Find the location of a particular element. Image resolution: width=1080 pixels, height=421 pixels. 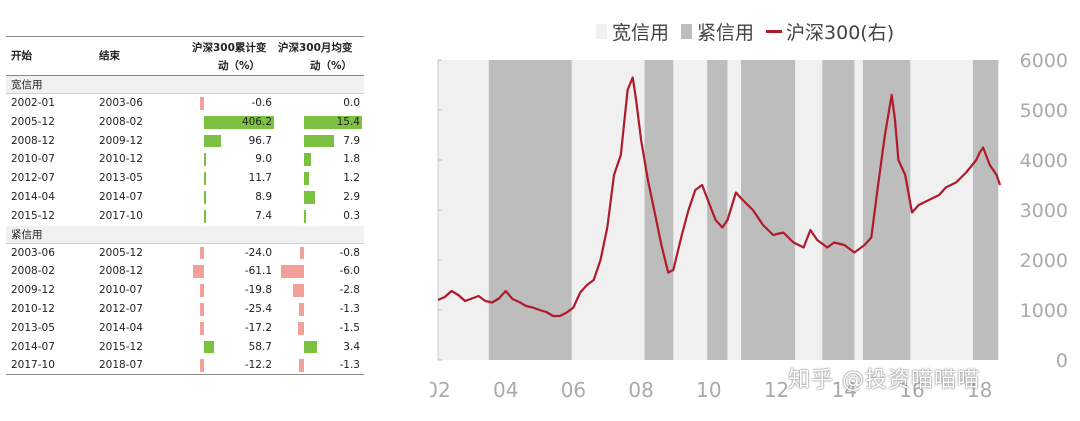

legend-line-hs300 is located at coordinates (774, 31).